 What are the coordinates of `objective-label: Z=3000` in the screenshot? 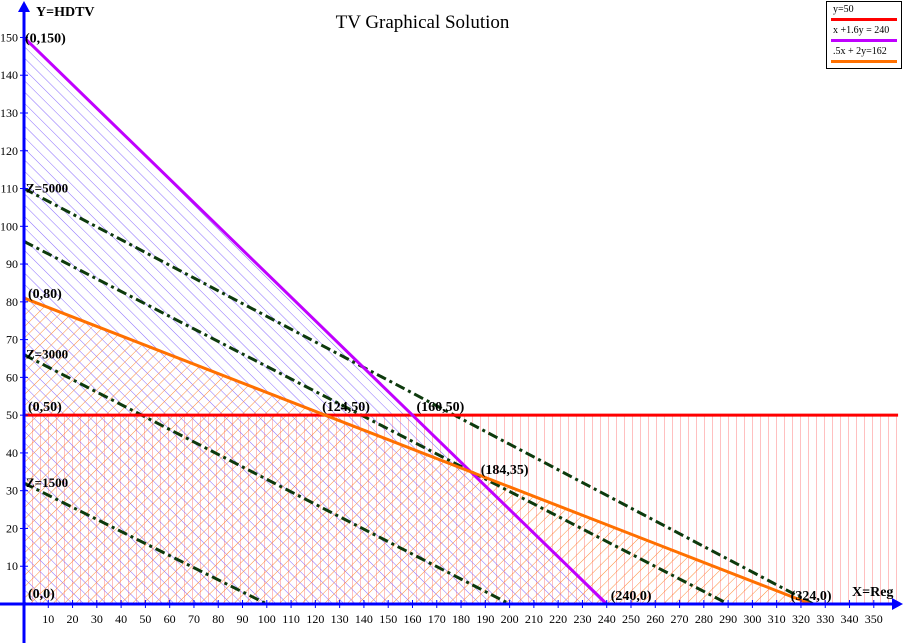 It's located at (47, 354).